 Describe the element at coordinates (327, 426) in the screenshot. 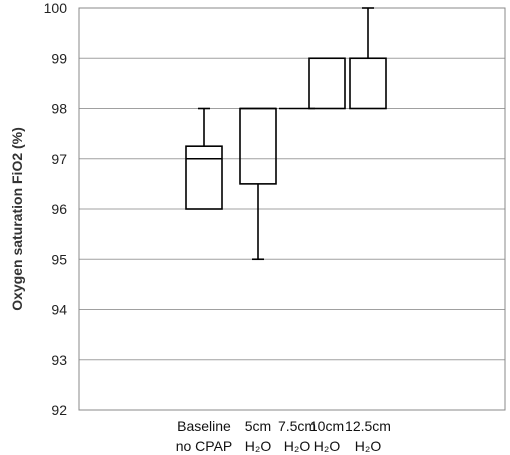

I see `x-category-label-line1: 10cm` at that location.